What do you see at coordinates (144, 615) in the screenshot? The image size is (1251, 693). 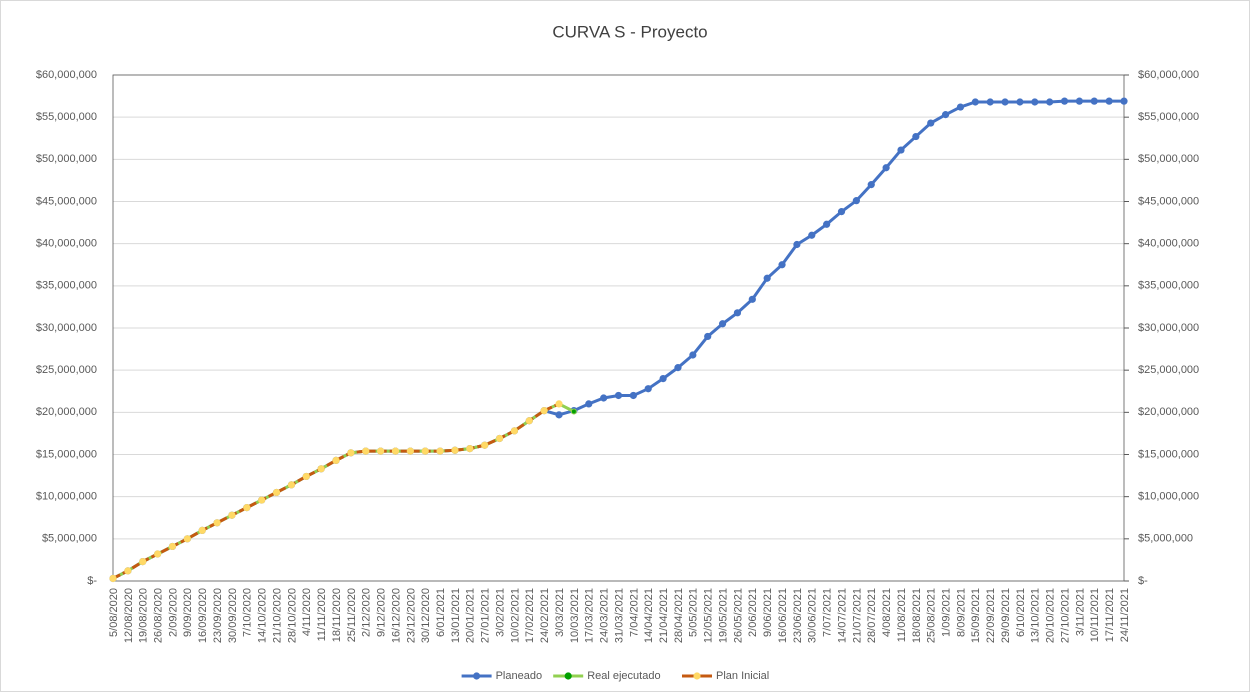 I see `x-tick-label: 19/08/2020` at bounding box center [144, 615].